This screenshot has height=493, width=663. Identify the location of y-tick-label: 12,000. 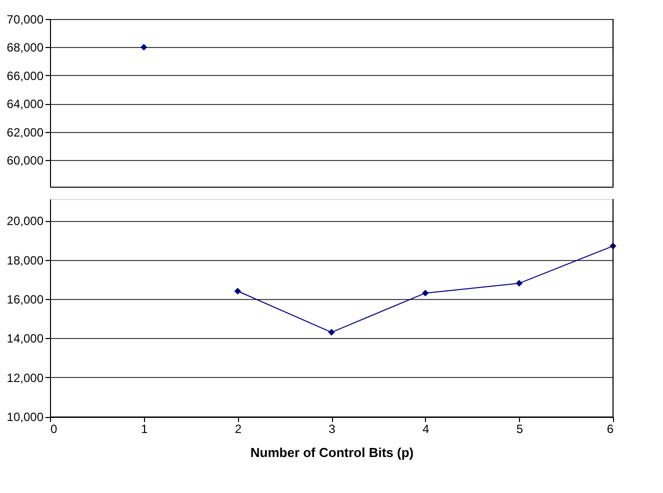
(25, 377).